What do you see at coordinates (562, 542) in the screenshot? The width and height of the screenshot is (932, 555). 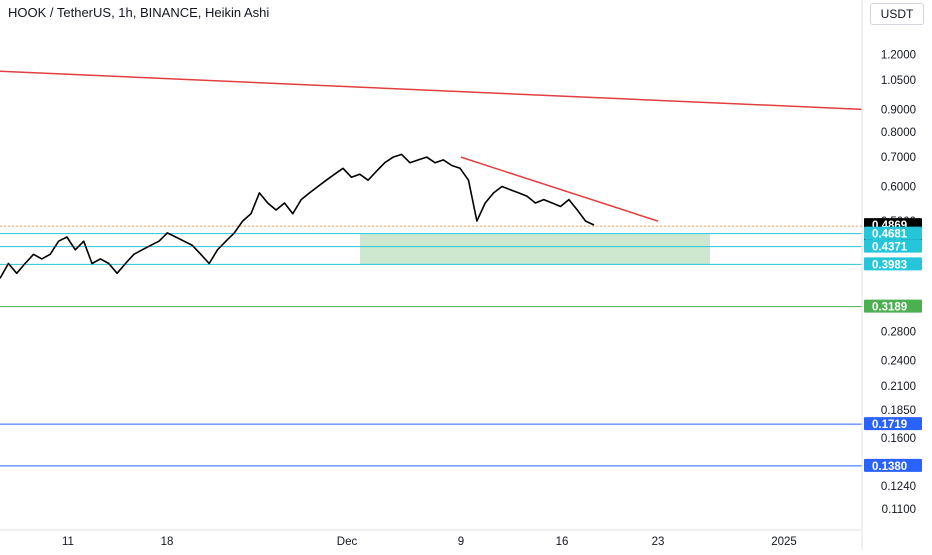 I see `x-tick-label: 16` at bounding box center [562, 542].